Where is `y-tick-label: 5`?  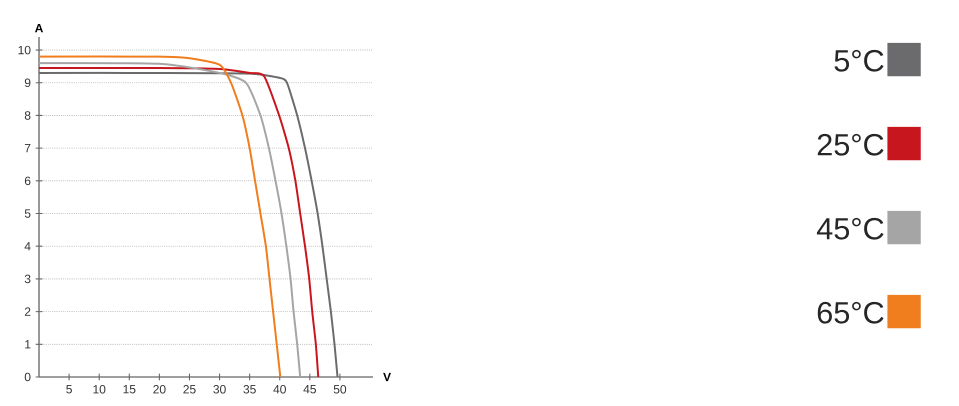
y-tick-label: 5 is located at coordinates (27, 213).